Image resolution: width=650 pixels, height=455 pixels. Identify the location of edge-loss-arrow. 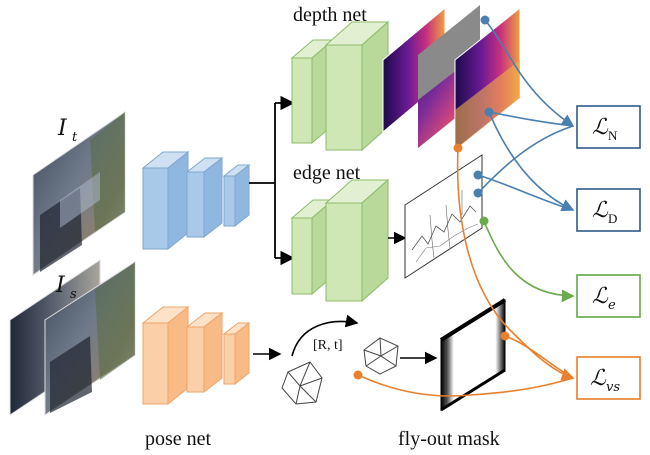
(528, 258).